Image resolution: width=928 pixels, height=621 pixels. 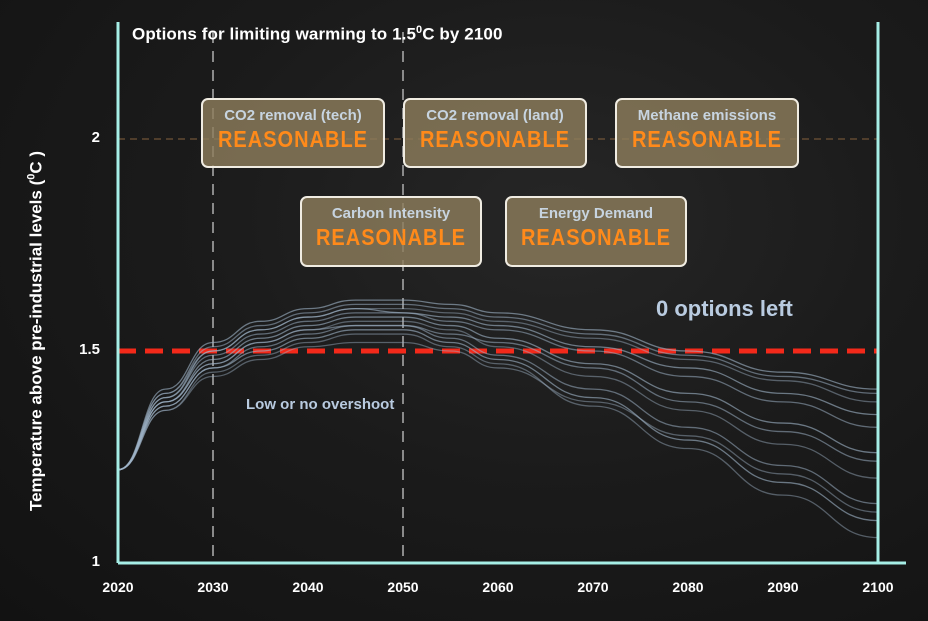 What do you see at coordinates (403, 587) in the screenshot?
I see `x-tick-label-2050: 2050` at bounding box center [403, 587].